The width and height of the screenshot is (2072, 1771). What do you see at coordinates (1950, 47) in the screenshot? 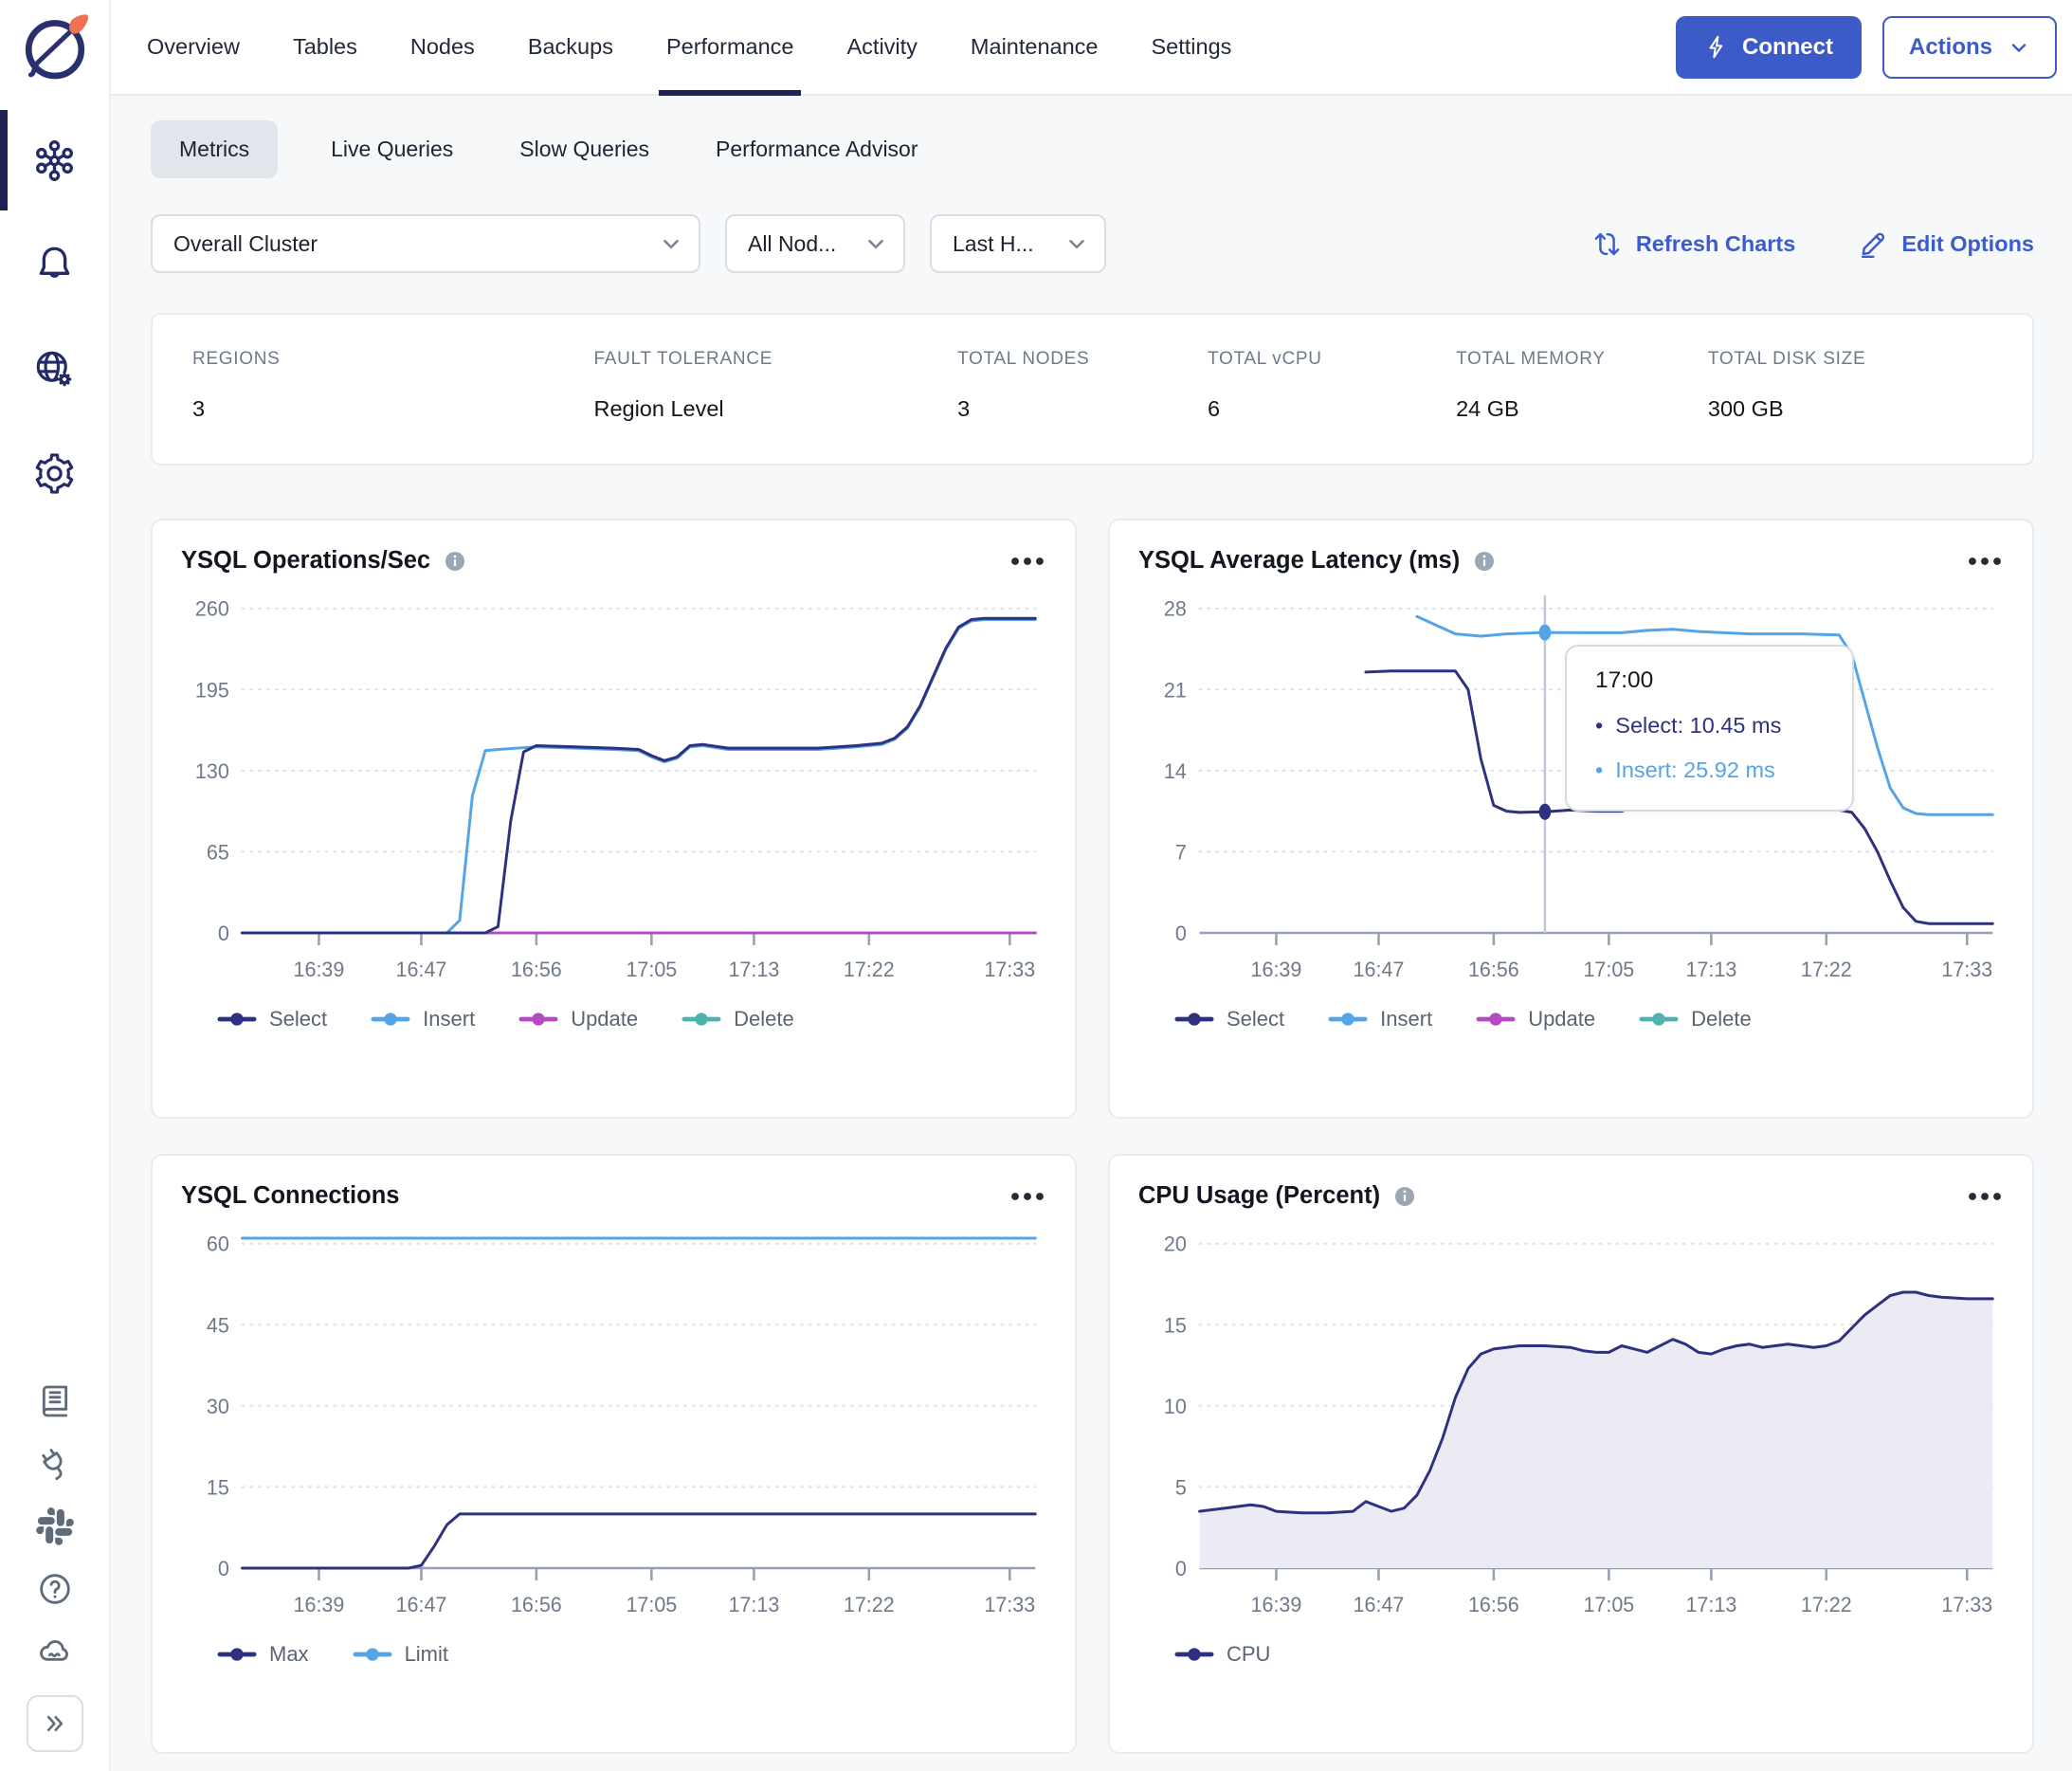
I see `actions-button-label: Actions` at bounding box center [1950, 47].